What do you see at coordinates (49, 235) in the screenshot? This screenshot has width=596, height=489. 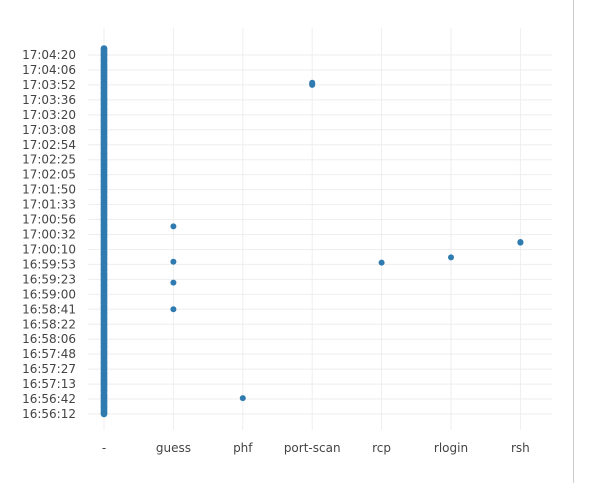 I see `y-tick-label: 17:00:32` at bounding box center [49, 235].